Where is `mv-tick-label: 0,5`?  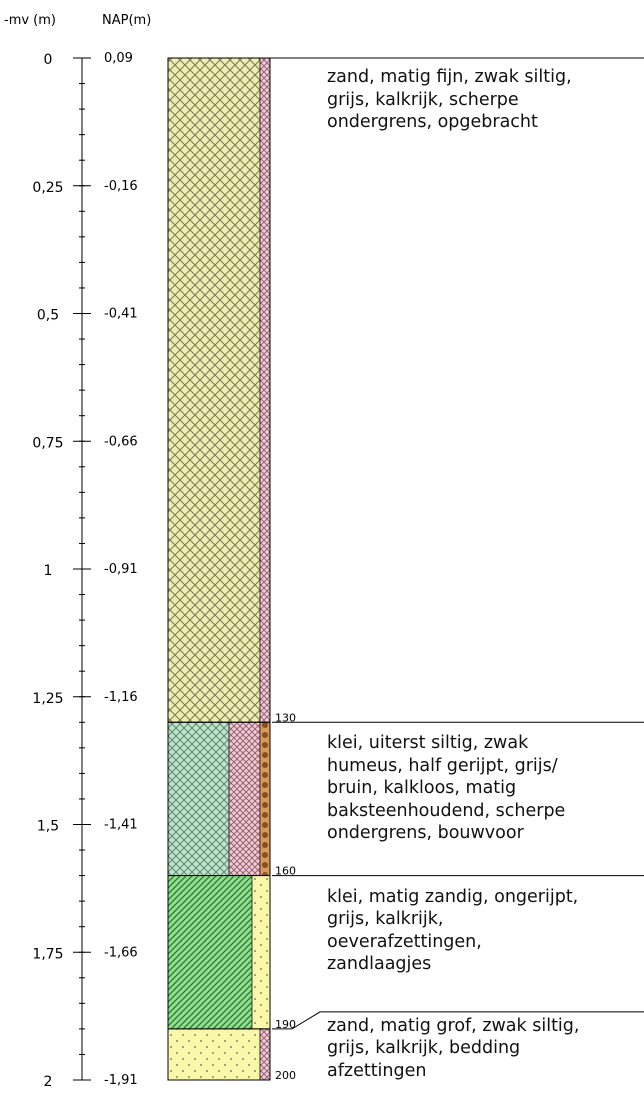 mv-tick-label: 0,5 is located at coordinates (48, 316).